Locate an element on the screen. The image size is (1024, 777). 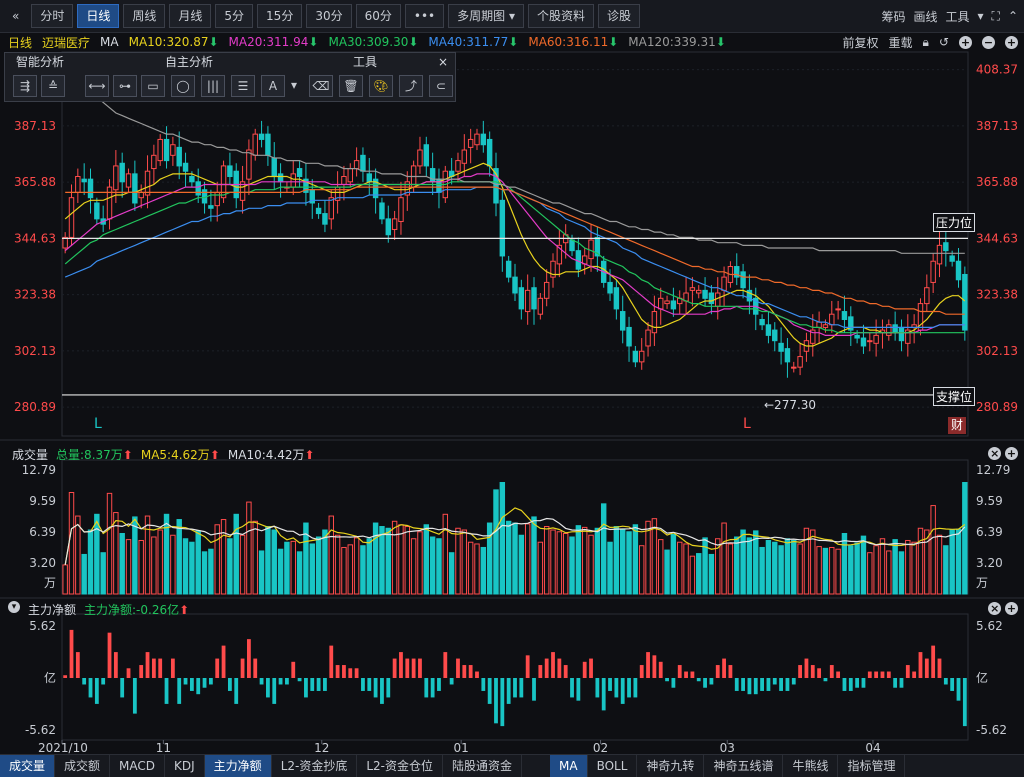
ray-line-icon: ⊶ is located at coordinates (125, 86).